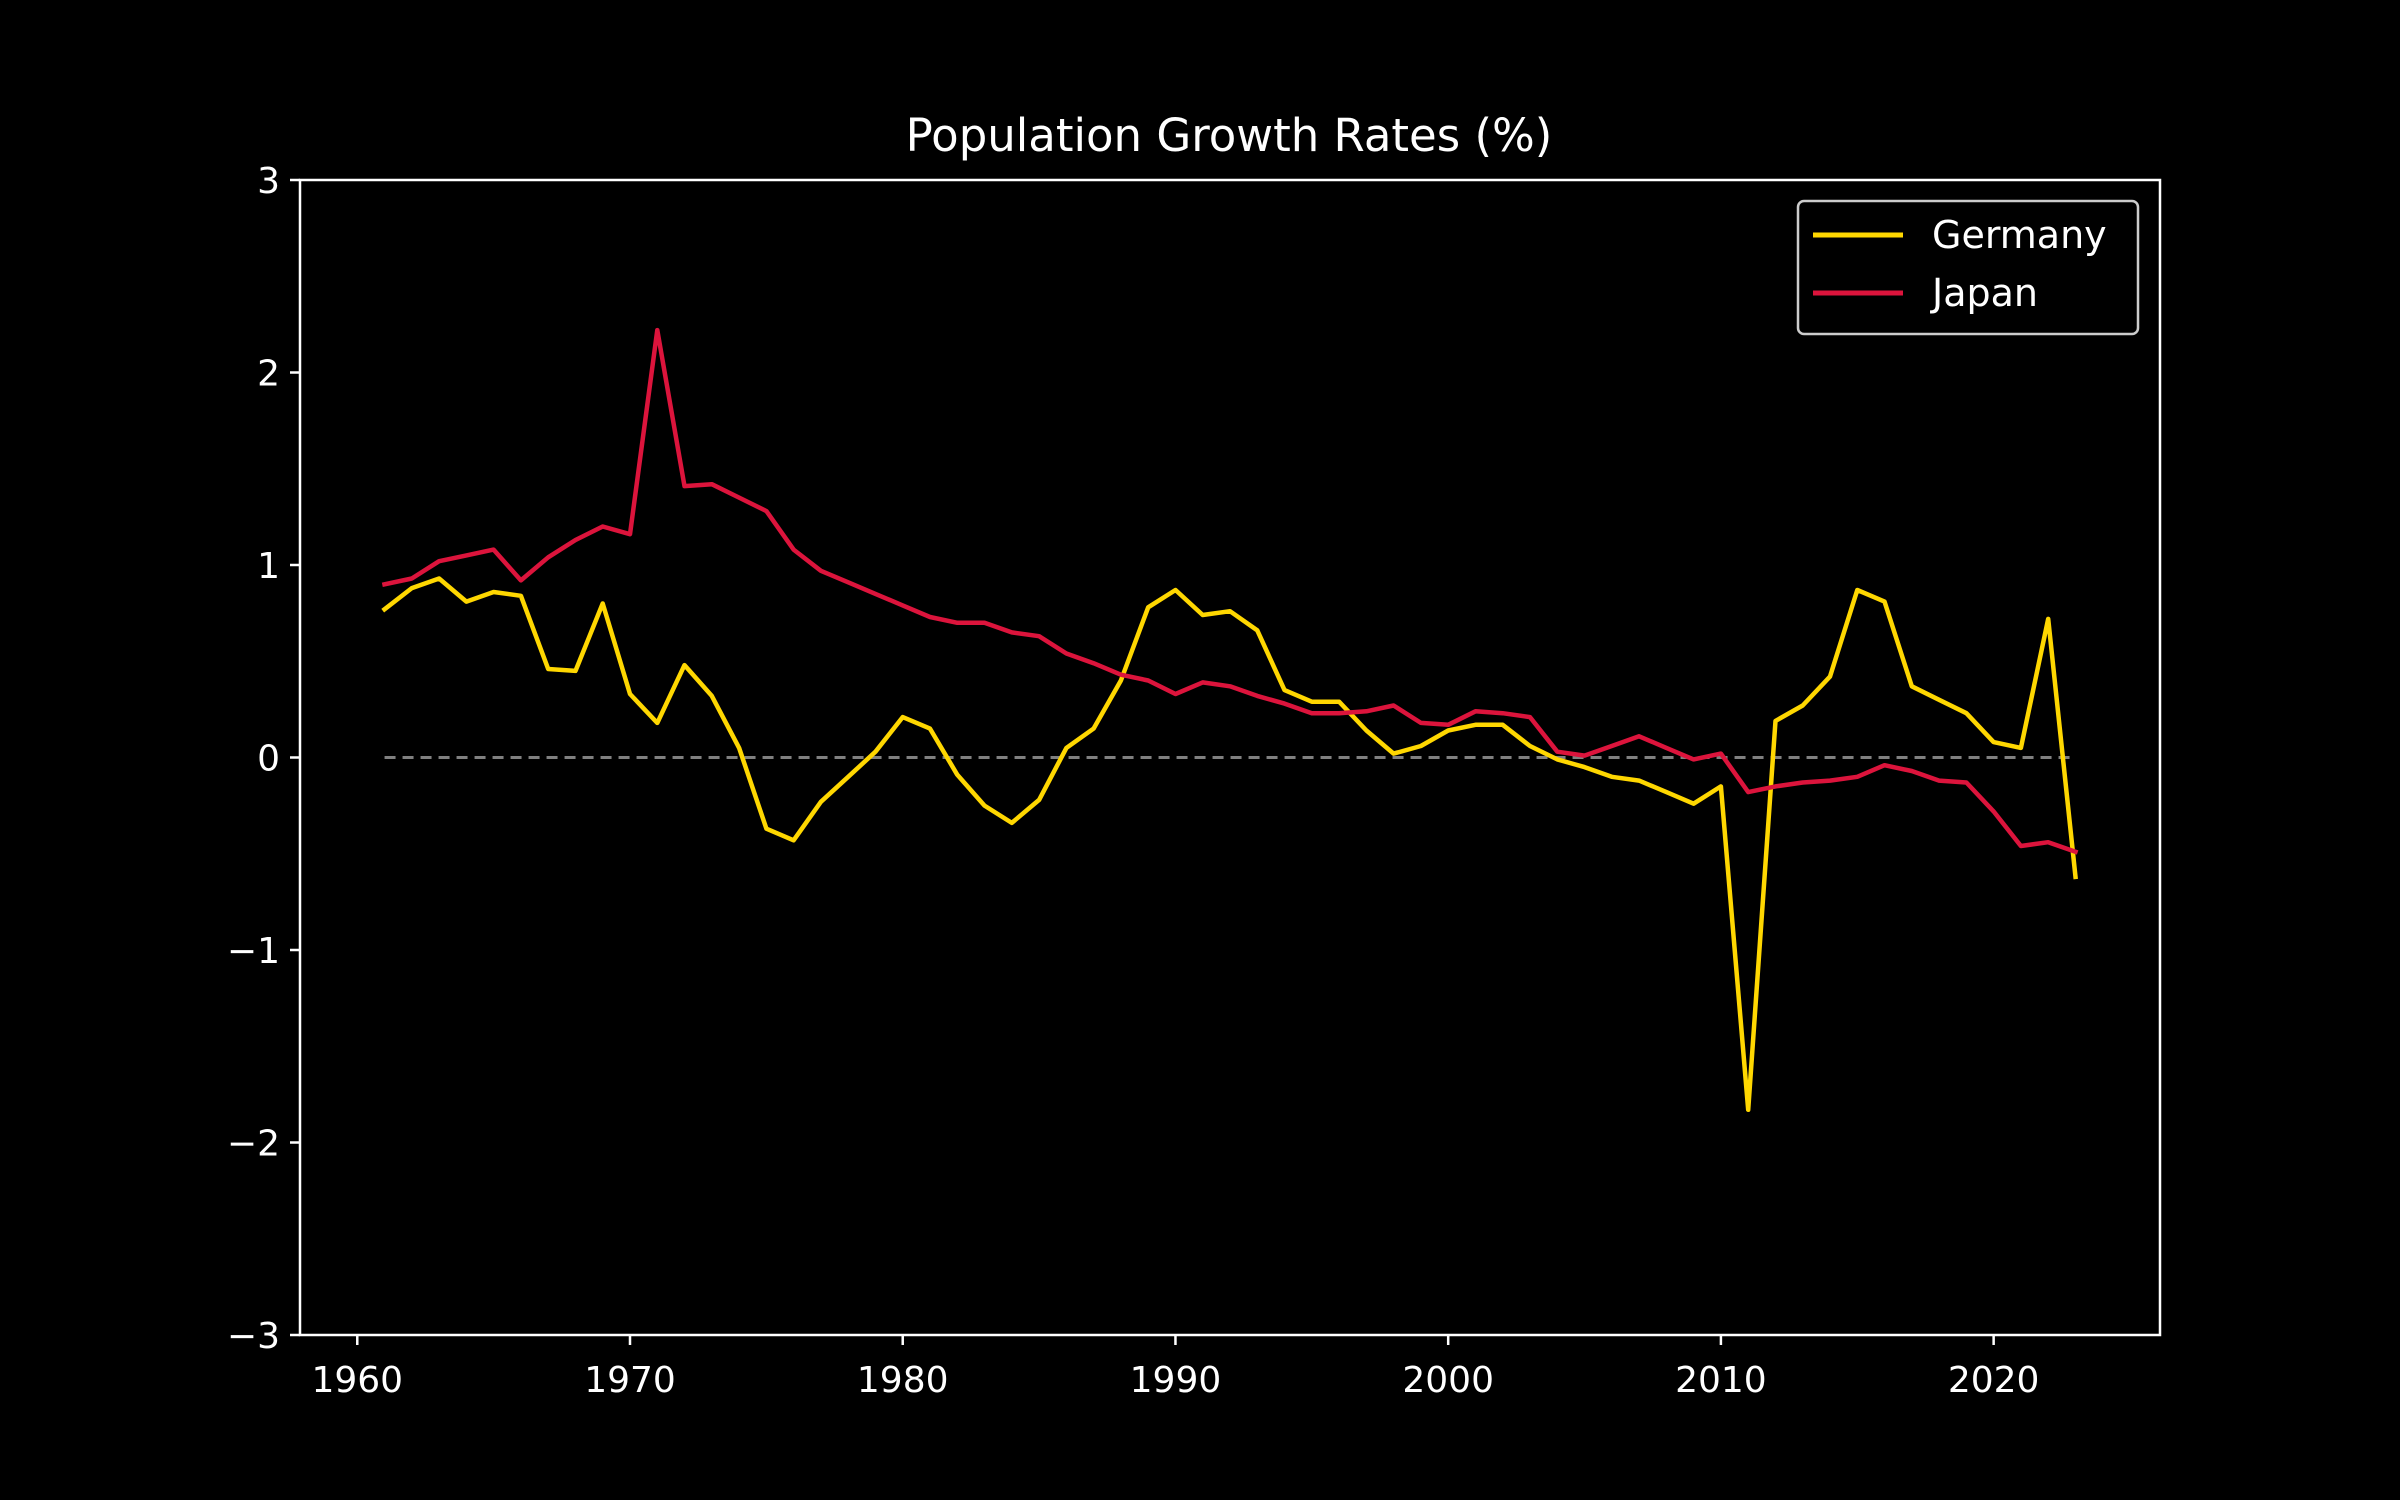 This screenshot has width=2400, height=1500. I want to click on chart-title: Population Growth Rates (%), so click(1229, 135).